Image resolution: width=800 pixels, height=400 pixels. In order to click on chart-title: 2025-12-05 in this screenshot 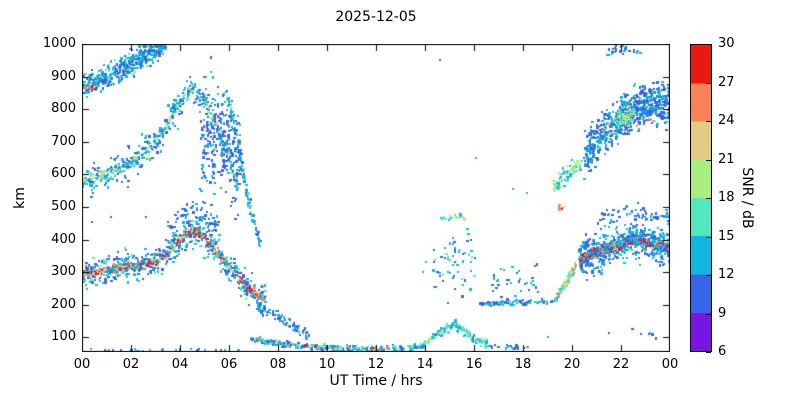, I will do `click(376, 17)`.